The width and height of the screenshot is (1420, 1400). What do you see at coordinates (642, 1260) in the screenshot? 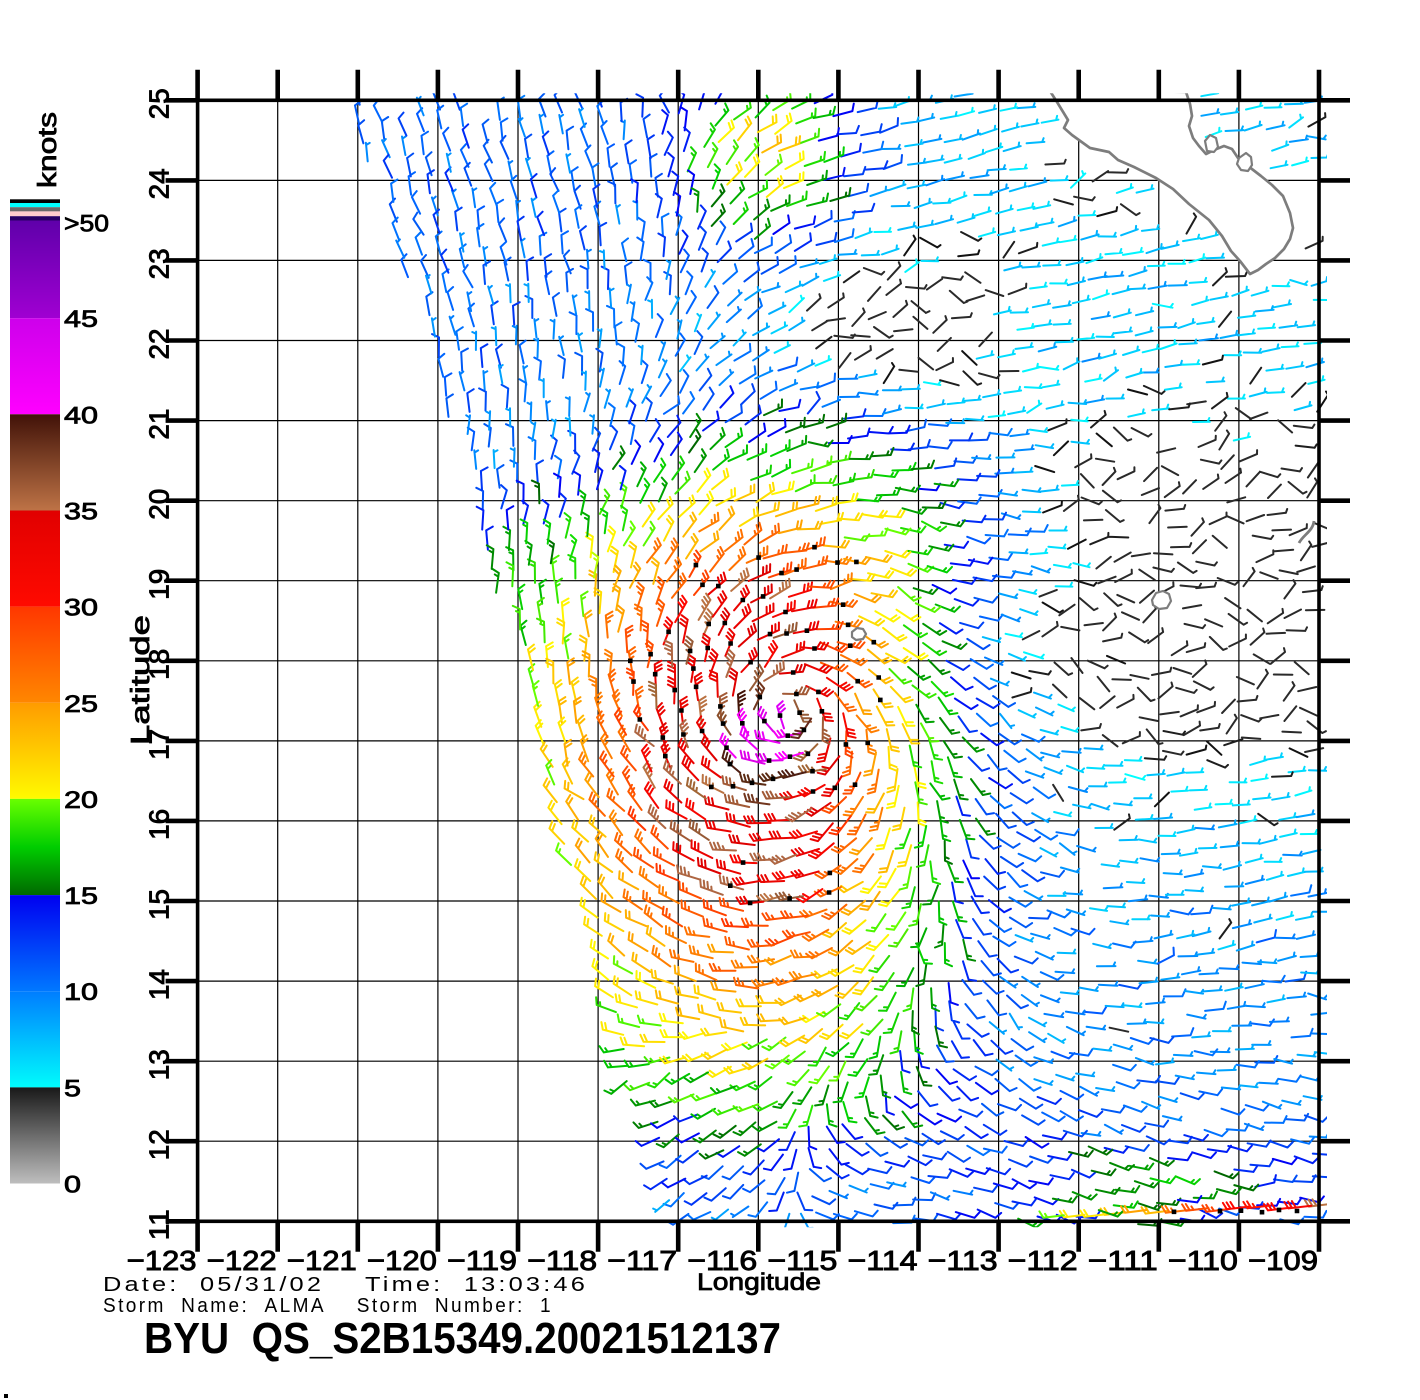
I see `svg-text: −117` at bounding box center [642, 1260].